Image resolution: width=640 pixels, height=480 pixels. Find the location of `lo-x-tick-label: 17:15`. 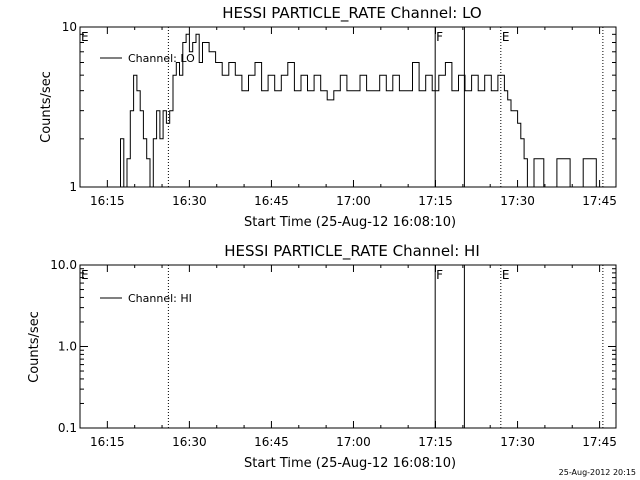

lo-x-tick-label: 17:15 is located at coordinates (435, 201).